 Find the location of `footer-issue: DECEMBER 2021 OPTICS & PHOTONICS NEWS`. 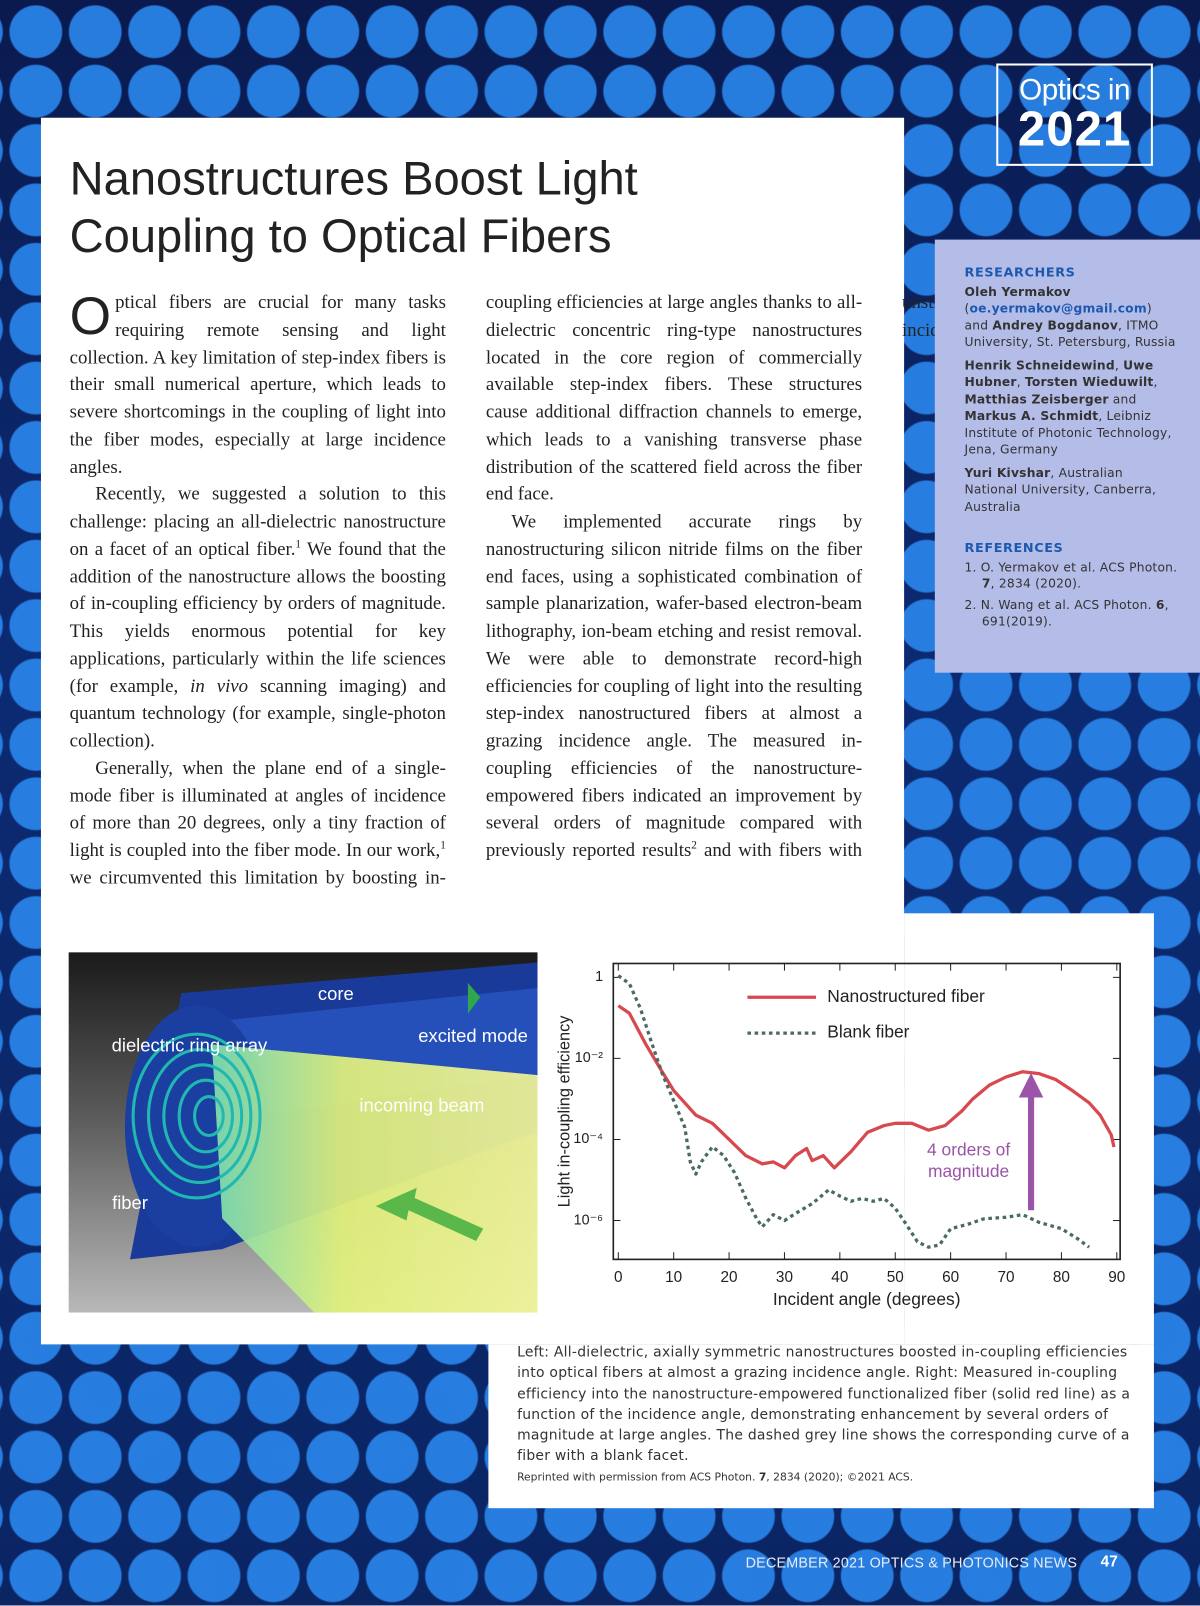

footer-issue: DECEMBER 2021 OPTICS & PHOTONICS NEWS is located at coordinates (911, 1562).